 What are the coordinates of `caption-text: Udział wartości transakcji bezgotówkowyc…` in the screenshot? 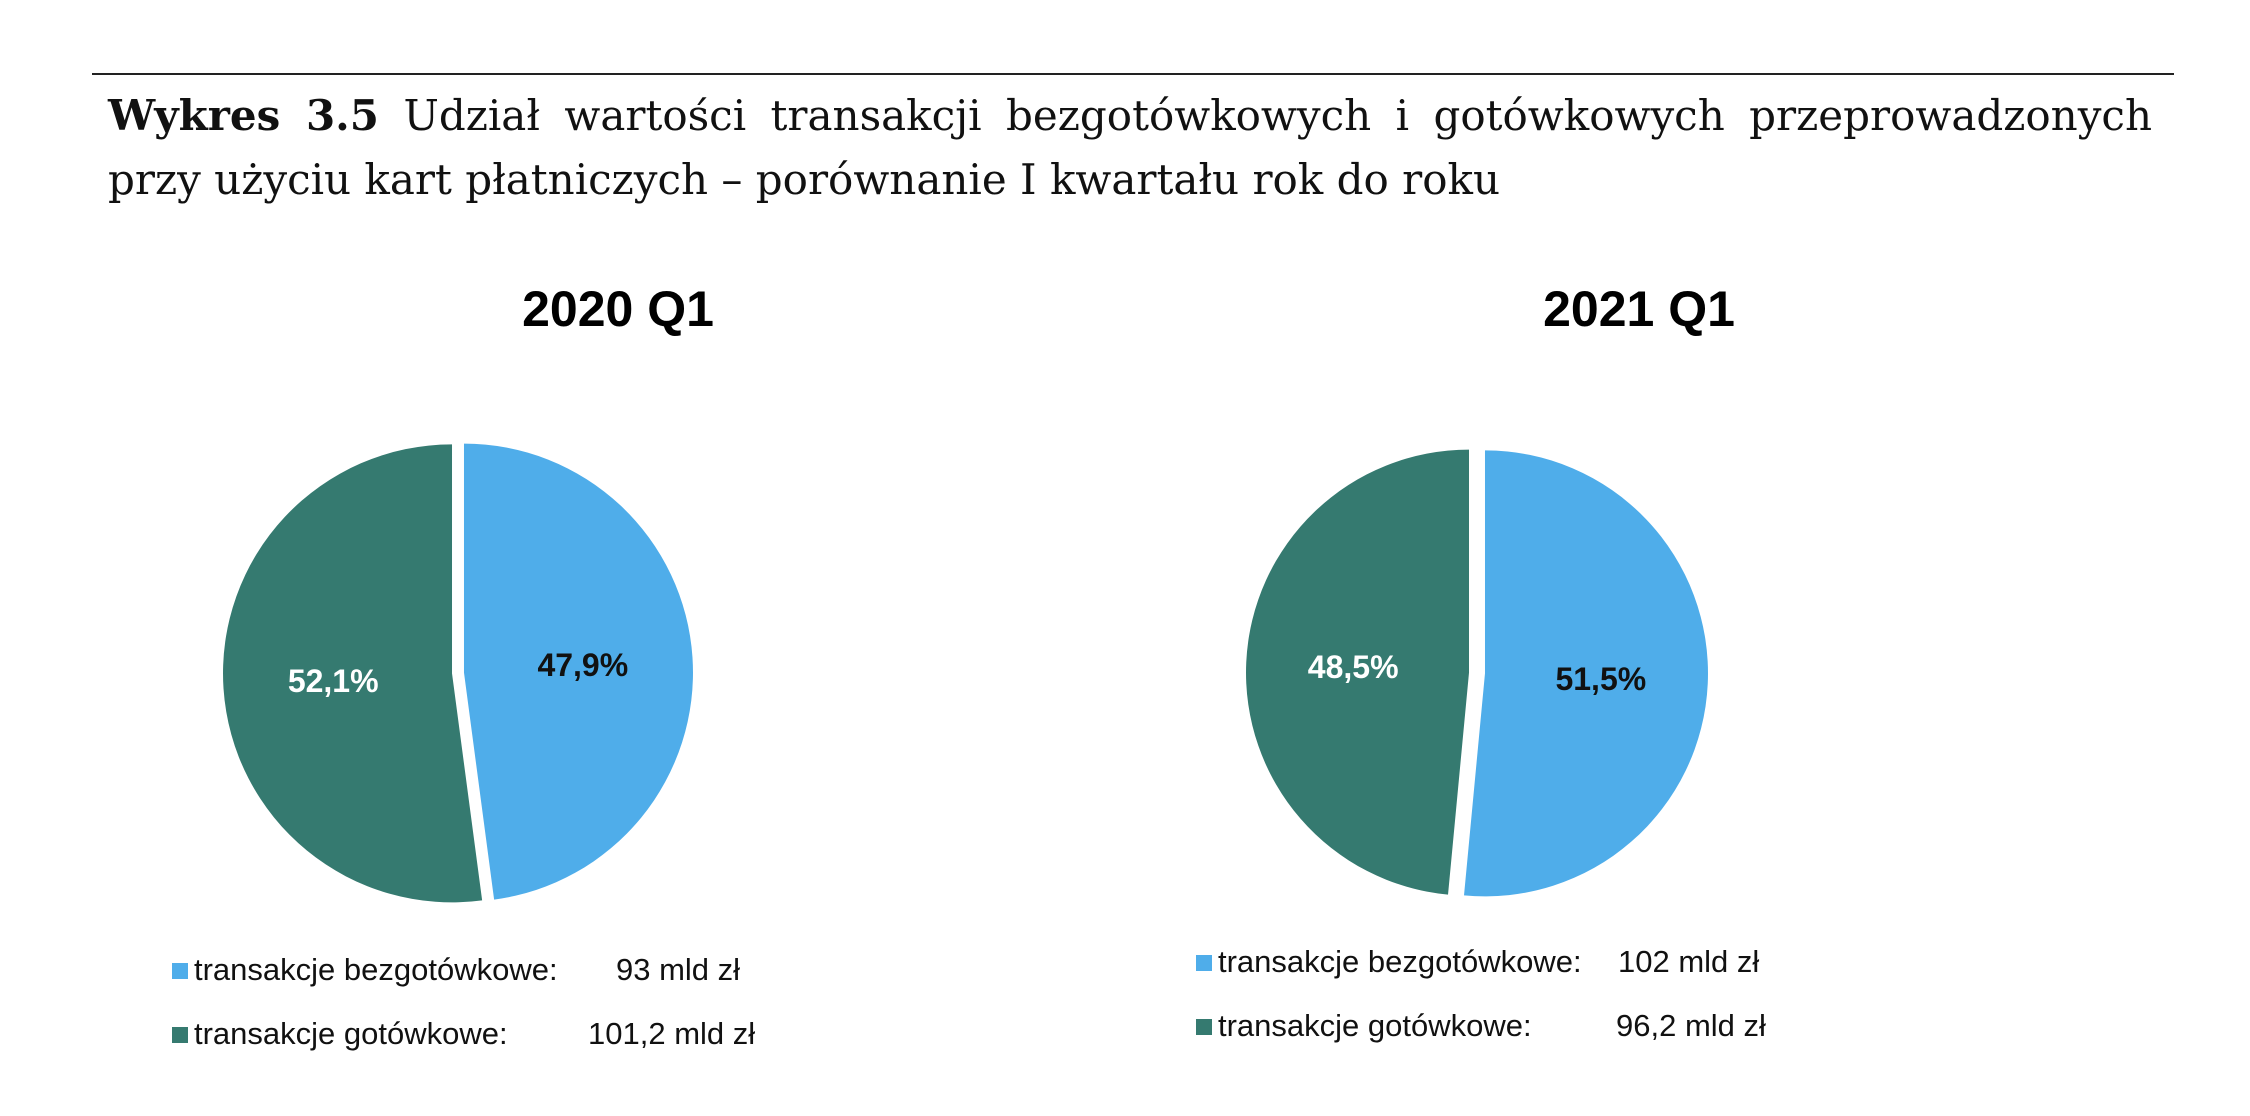 It's located at (1130, 147).